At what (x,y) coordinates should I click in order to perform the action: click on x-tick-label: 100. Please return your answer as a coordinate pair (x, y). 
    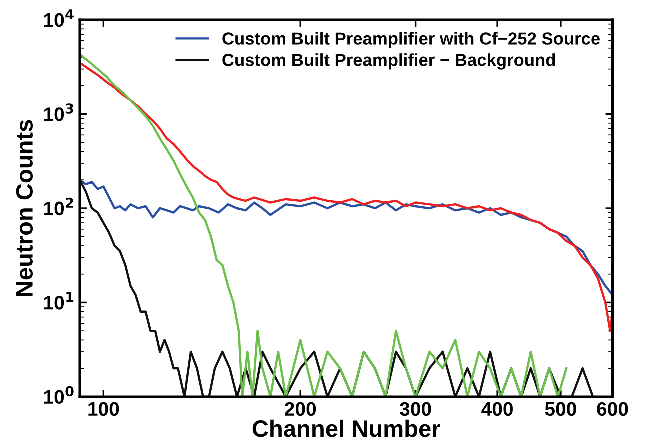
    Looking at the image, I should click on (104, 409).